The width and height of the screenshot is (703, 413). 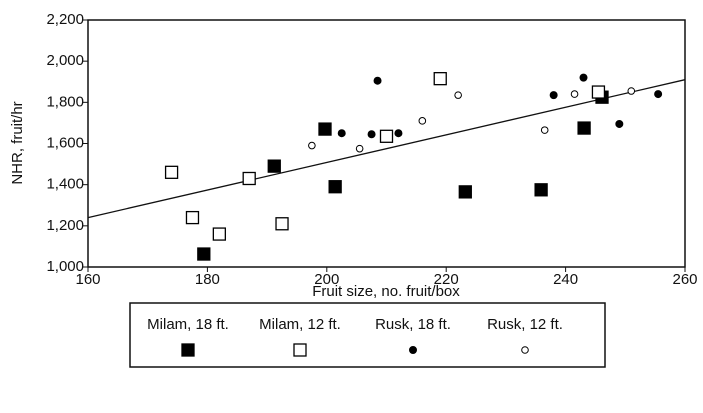 What do you see at coordinates (300, 324) in the screenshot?
I see `legend-label: Milam, 12 ft.` at bounding box center [300, 324].